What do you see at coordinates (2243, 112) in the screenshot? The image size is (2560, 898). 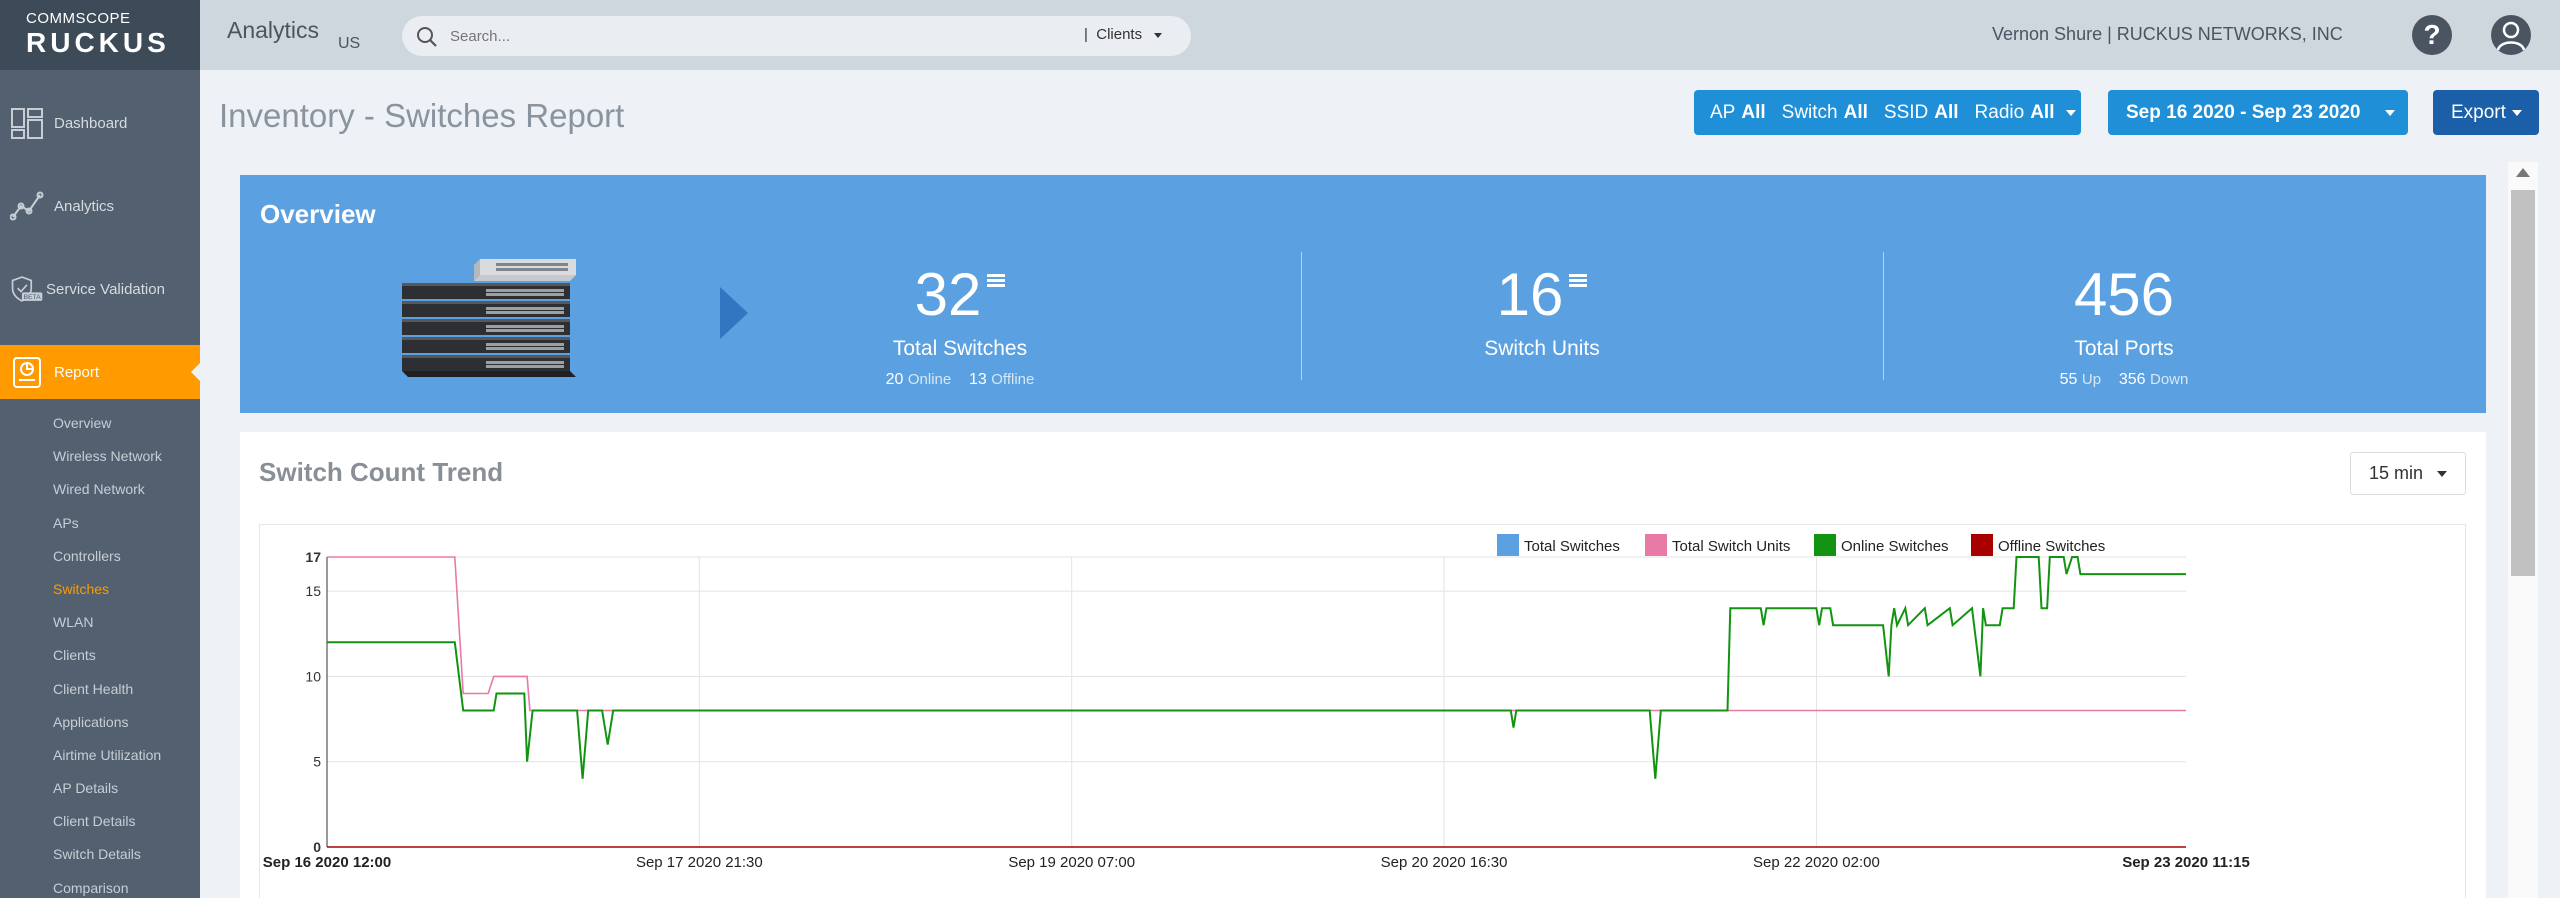 I see `date-range-label: Sep 16 2020 - Sep 23 2020` at bounding box center [2243, 112].